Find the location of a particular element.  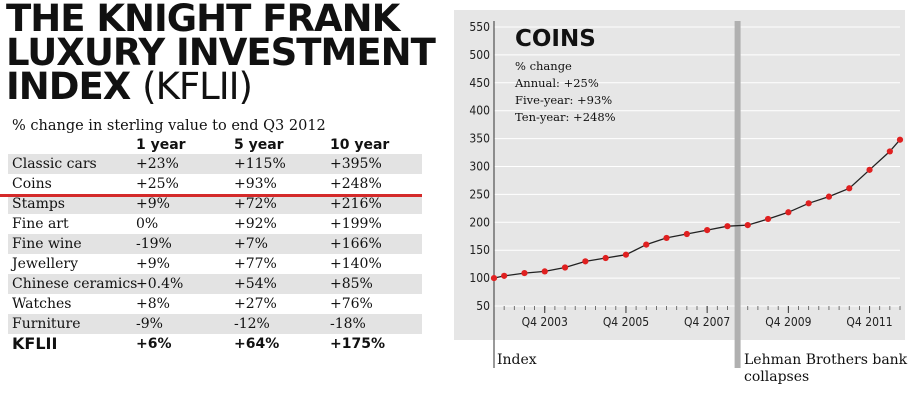

lehman-callout-line-1: Lehman Brothers bank is located at coordinates (826, 360).